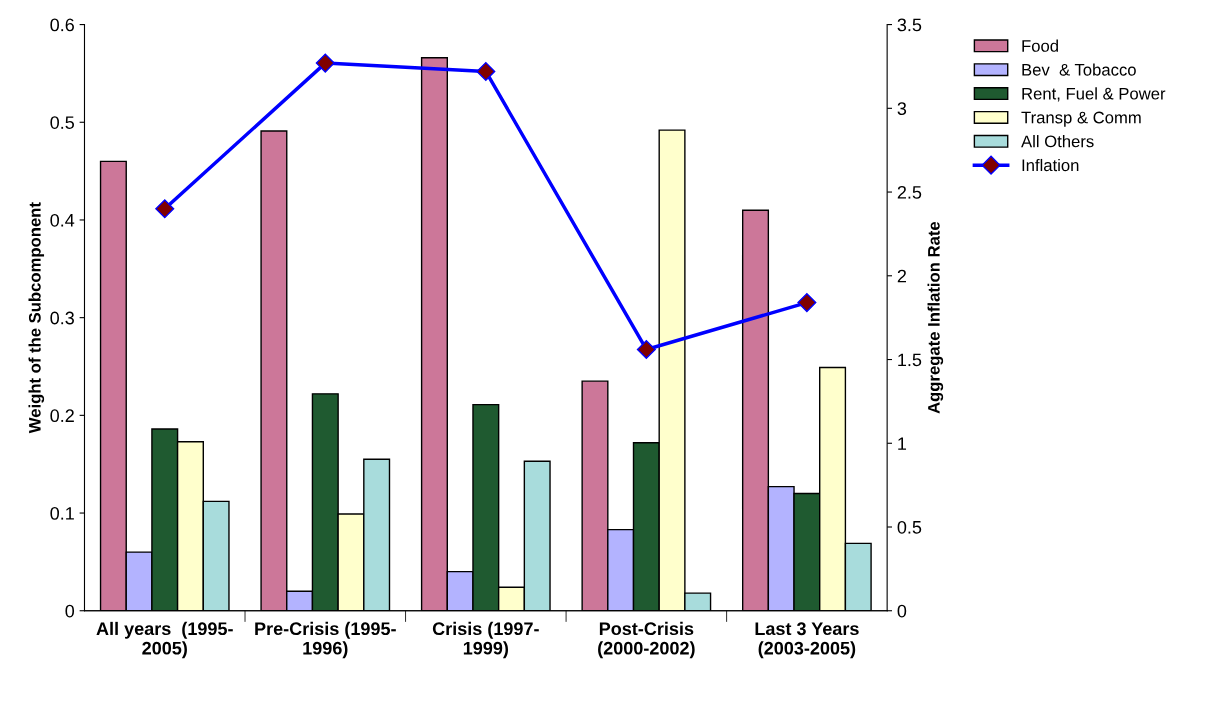 This screenshot has width=1207, height=702. I want to click on y2-tick-label: 1, so click(902, 443).